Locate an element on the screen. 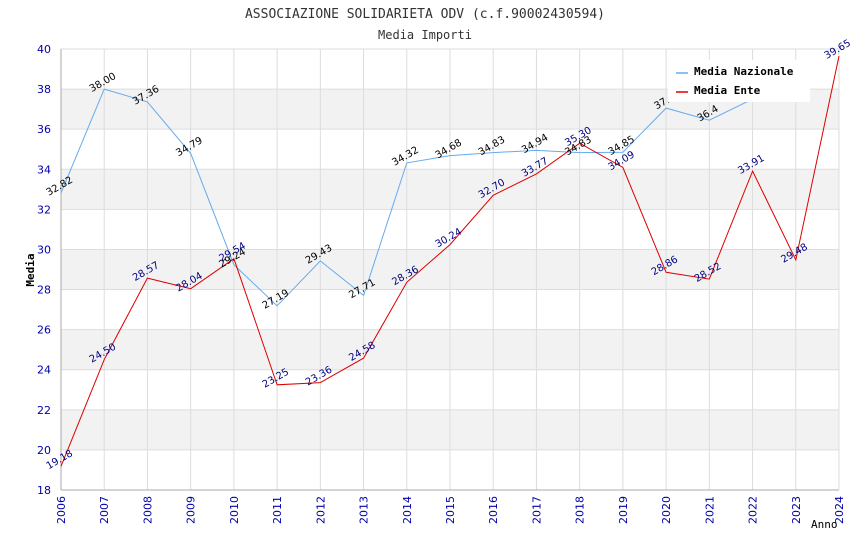 The width and height of the screenshot is (850, 550). x-tick-label: 2016 is located at coordinates (493, 510).